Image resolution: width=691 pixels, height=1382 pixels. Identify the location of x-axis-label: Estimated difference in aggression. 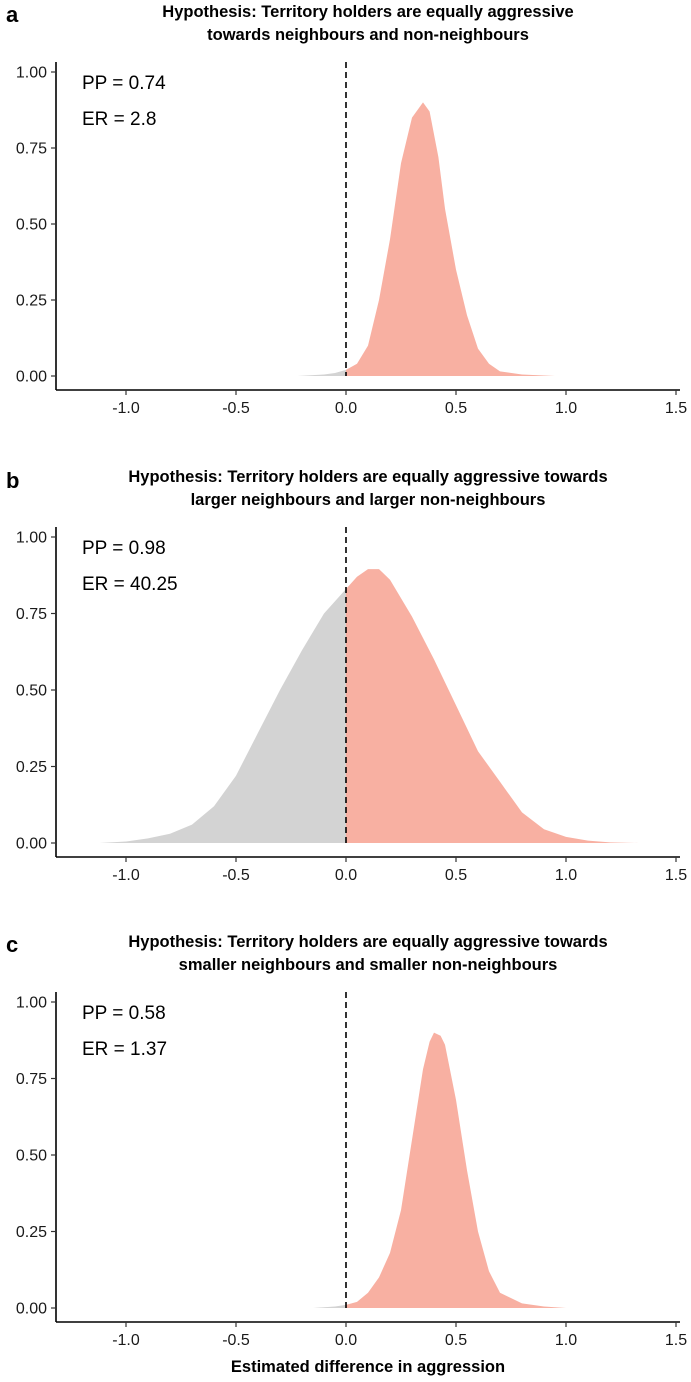
(368, 1367).